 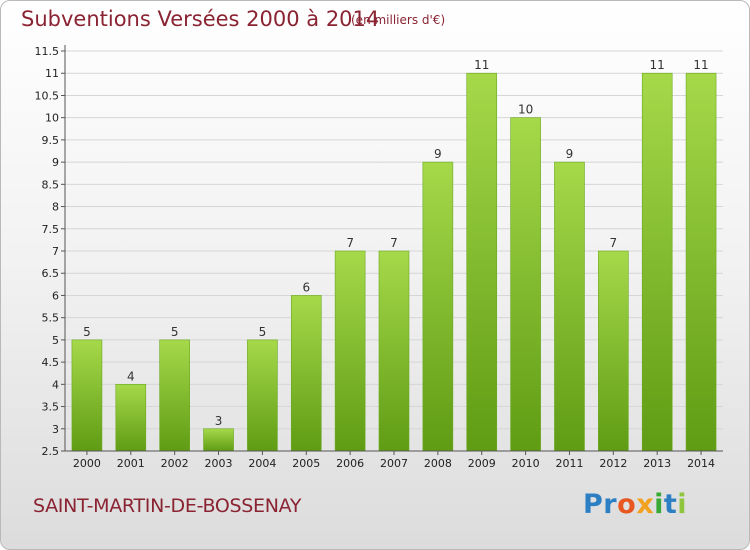 I want to click on x-tick-label: 2003, so click(x=219, y=463).